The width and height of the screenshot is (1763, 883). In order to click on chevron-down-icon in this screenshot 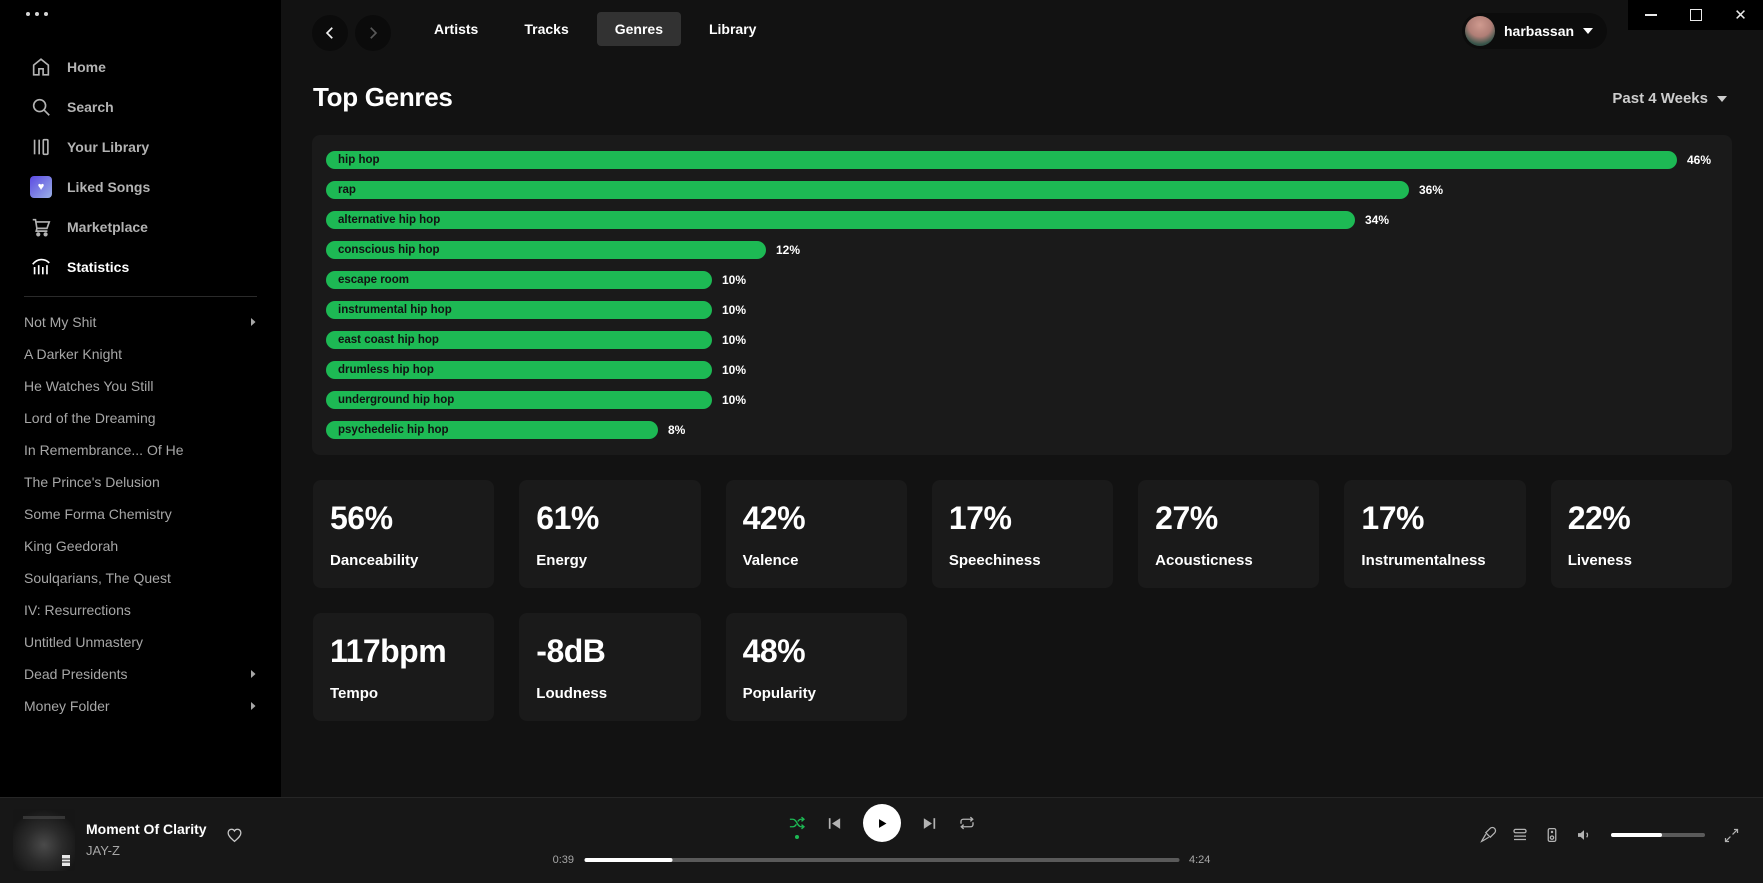, I will do `click(1588, 31)`.